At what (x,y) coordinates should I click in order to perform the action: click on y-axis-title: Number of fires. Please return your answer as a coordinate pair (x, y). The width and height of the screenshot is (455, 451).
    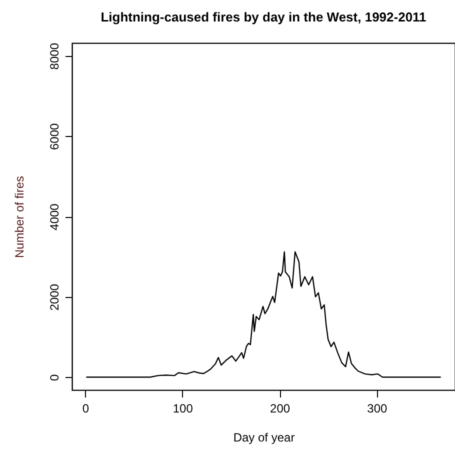
    Looking at the image, I should click on (19, 217).